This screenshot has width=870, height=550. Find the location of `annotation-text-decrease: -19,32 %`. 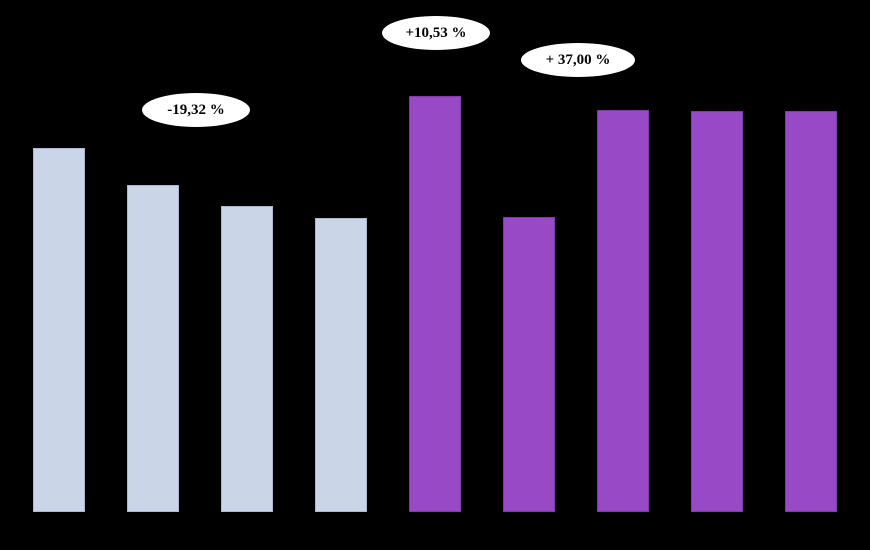

annotation-text-decrease: -19,32 % is located at coordinates (196, 109).